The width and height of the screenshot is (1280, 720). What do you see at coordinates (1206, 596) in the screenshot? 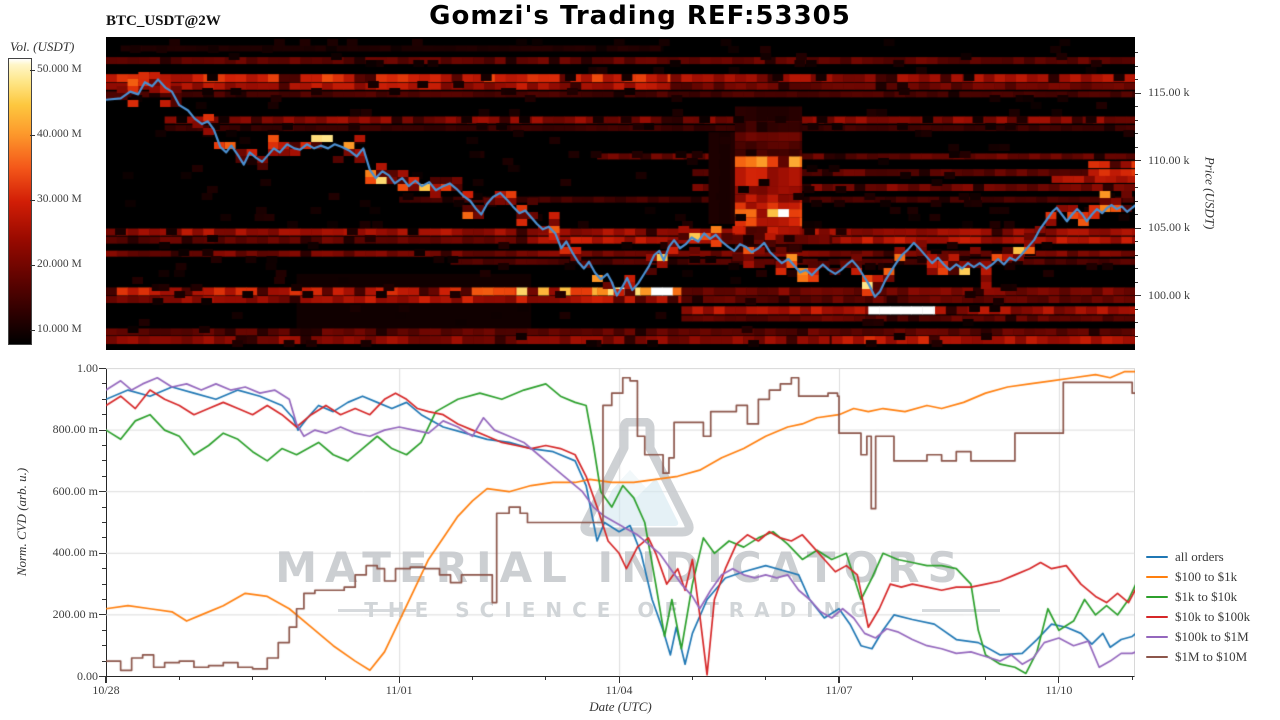
I see `legend-label: $1k to $10k` at bounding box center [1206, 596].